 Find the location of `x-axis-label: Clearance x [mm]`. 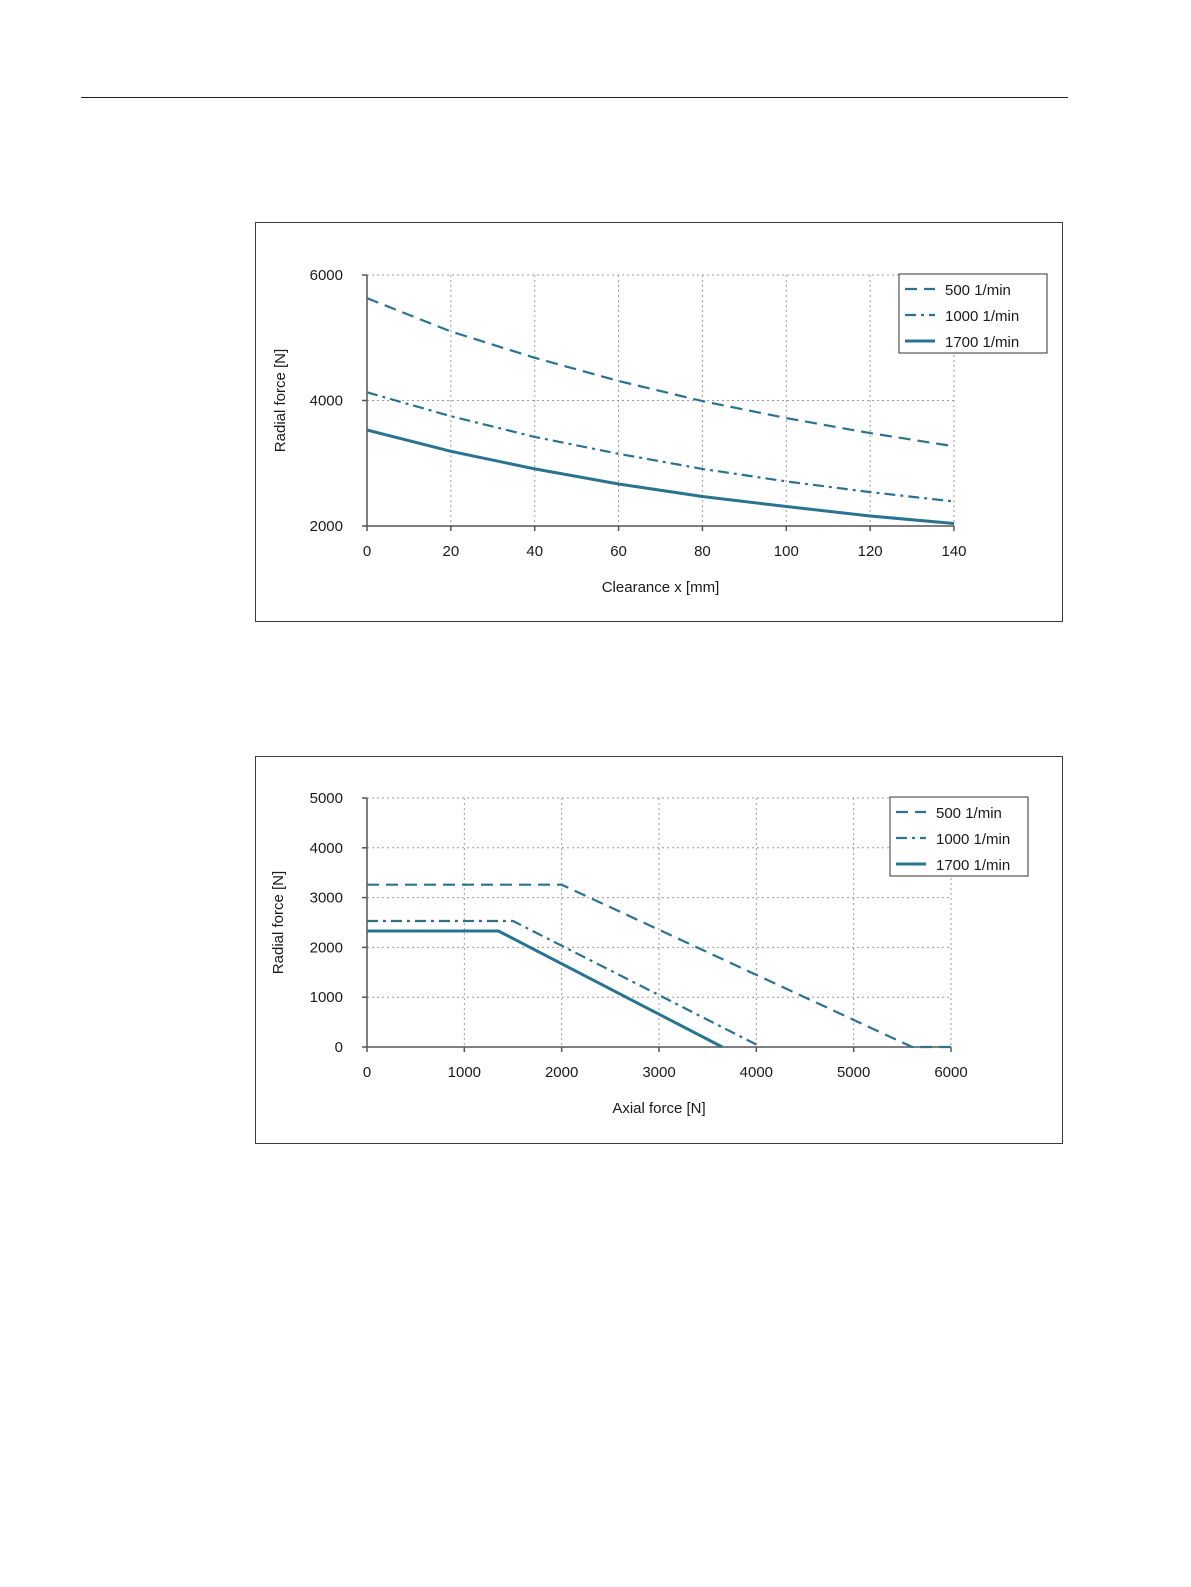

x-axis-label: Clearance x [mm] is located at coordinates (661, 587).